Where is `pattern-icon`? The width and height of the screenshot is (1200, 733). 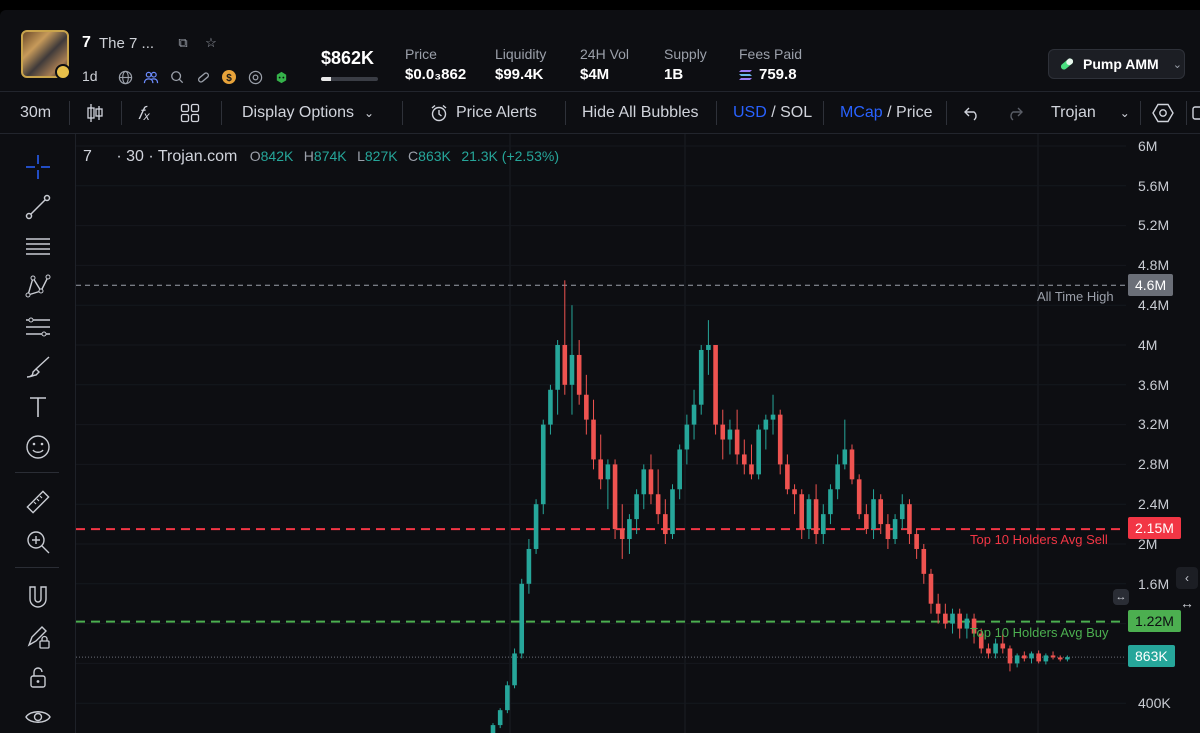 pattern-icon is located at coordinates (38, 287).